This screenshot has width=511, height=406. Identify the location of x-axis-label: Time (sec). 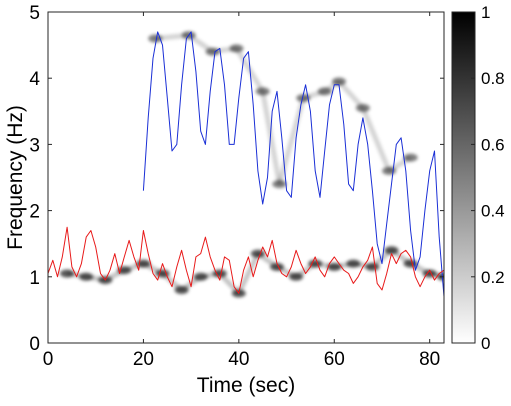
(246, 385).